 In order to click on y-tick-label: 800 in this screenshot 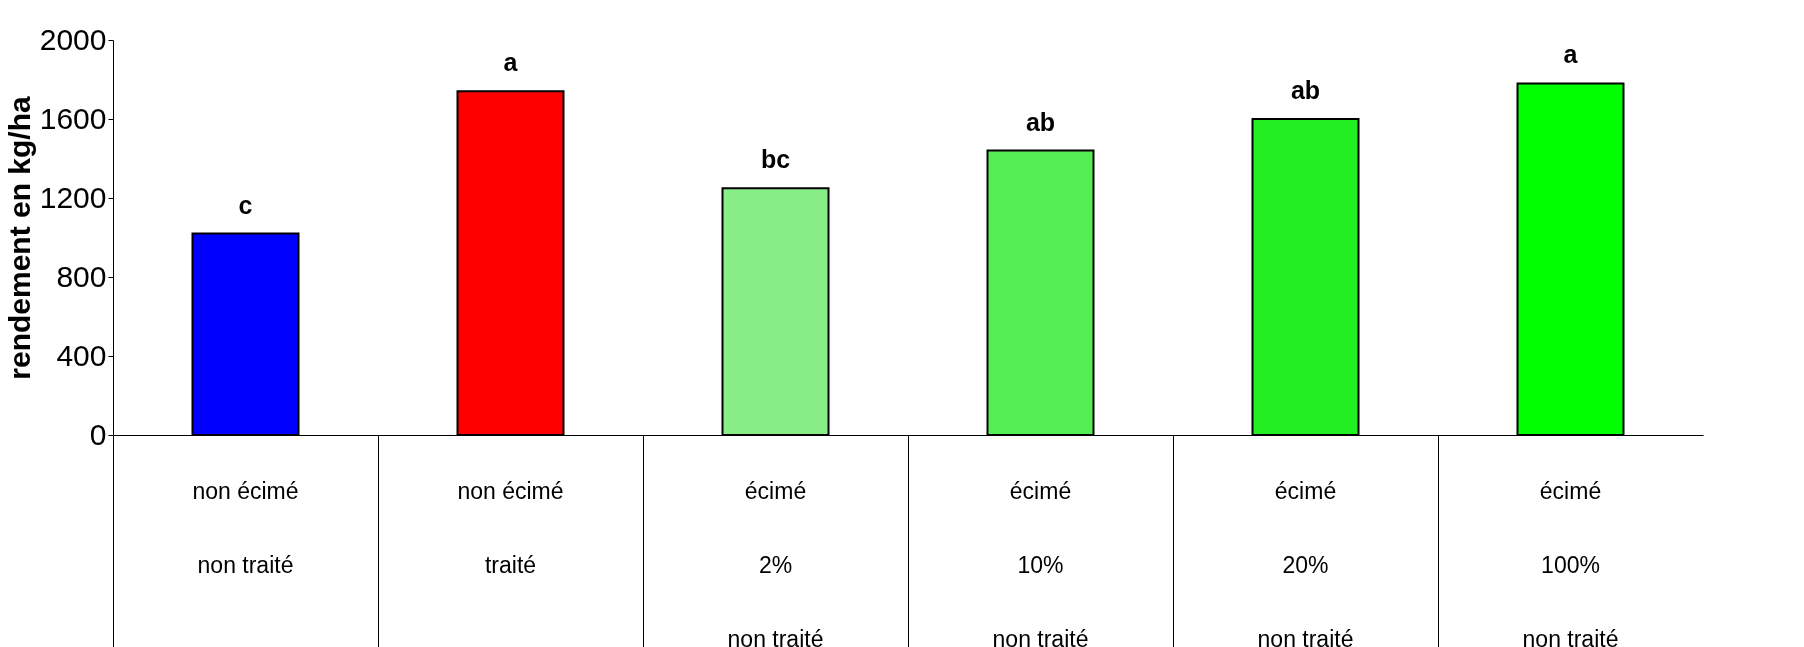, I will do `click(81, 276)`.